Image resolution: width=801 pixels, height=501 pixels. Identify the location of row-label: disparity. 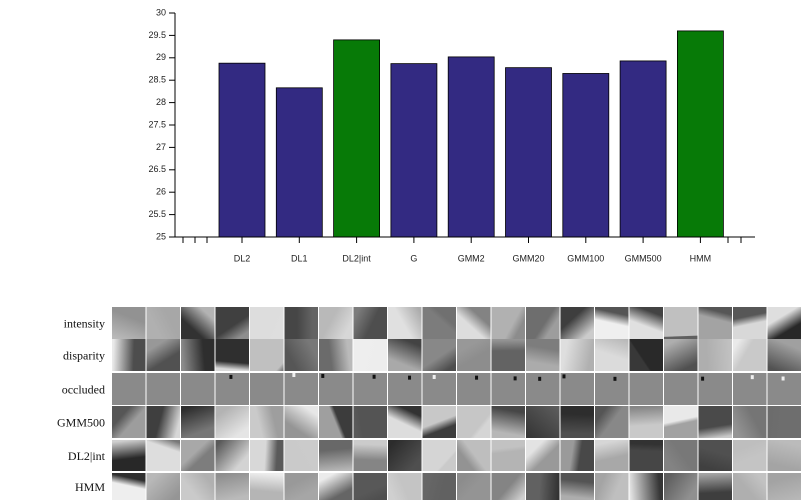
(84, 355).